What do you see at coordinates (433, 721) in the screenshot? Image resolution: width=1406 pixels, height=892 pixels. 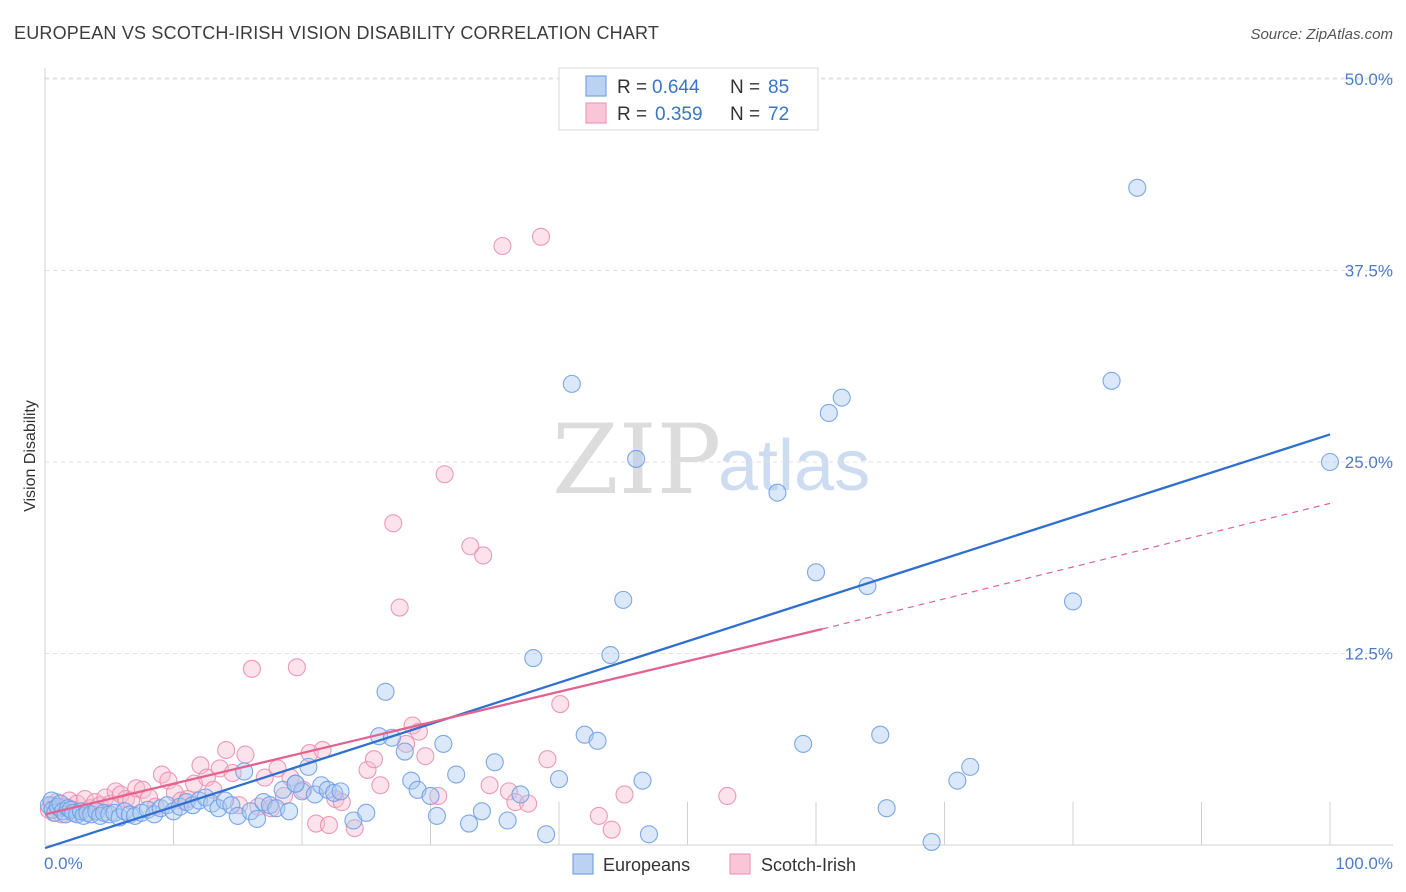 I see `scotch-irish-trend-line` at bounding box center [433, 721].